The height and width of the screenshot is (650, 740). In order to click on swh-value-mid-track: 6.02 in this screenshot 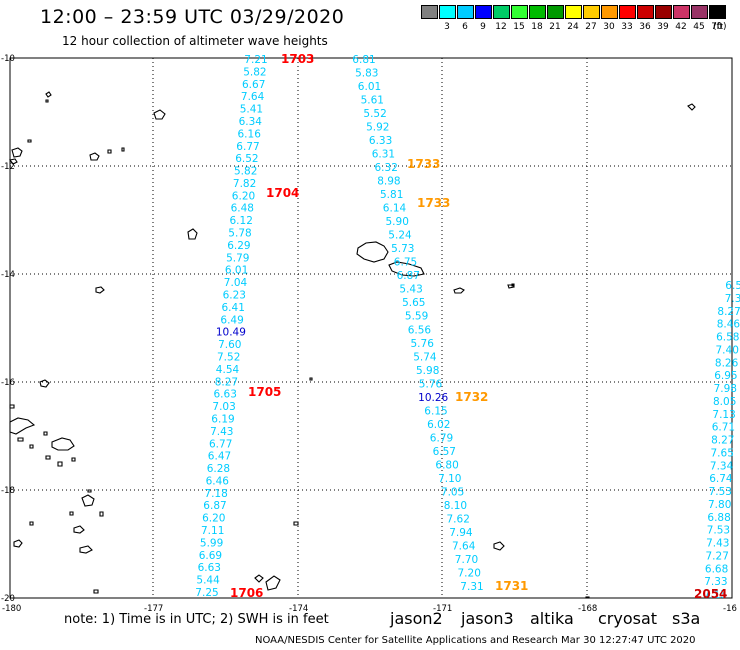, I will do `click(438, 425)`.